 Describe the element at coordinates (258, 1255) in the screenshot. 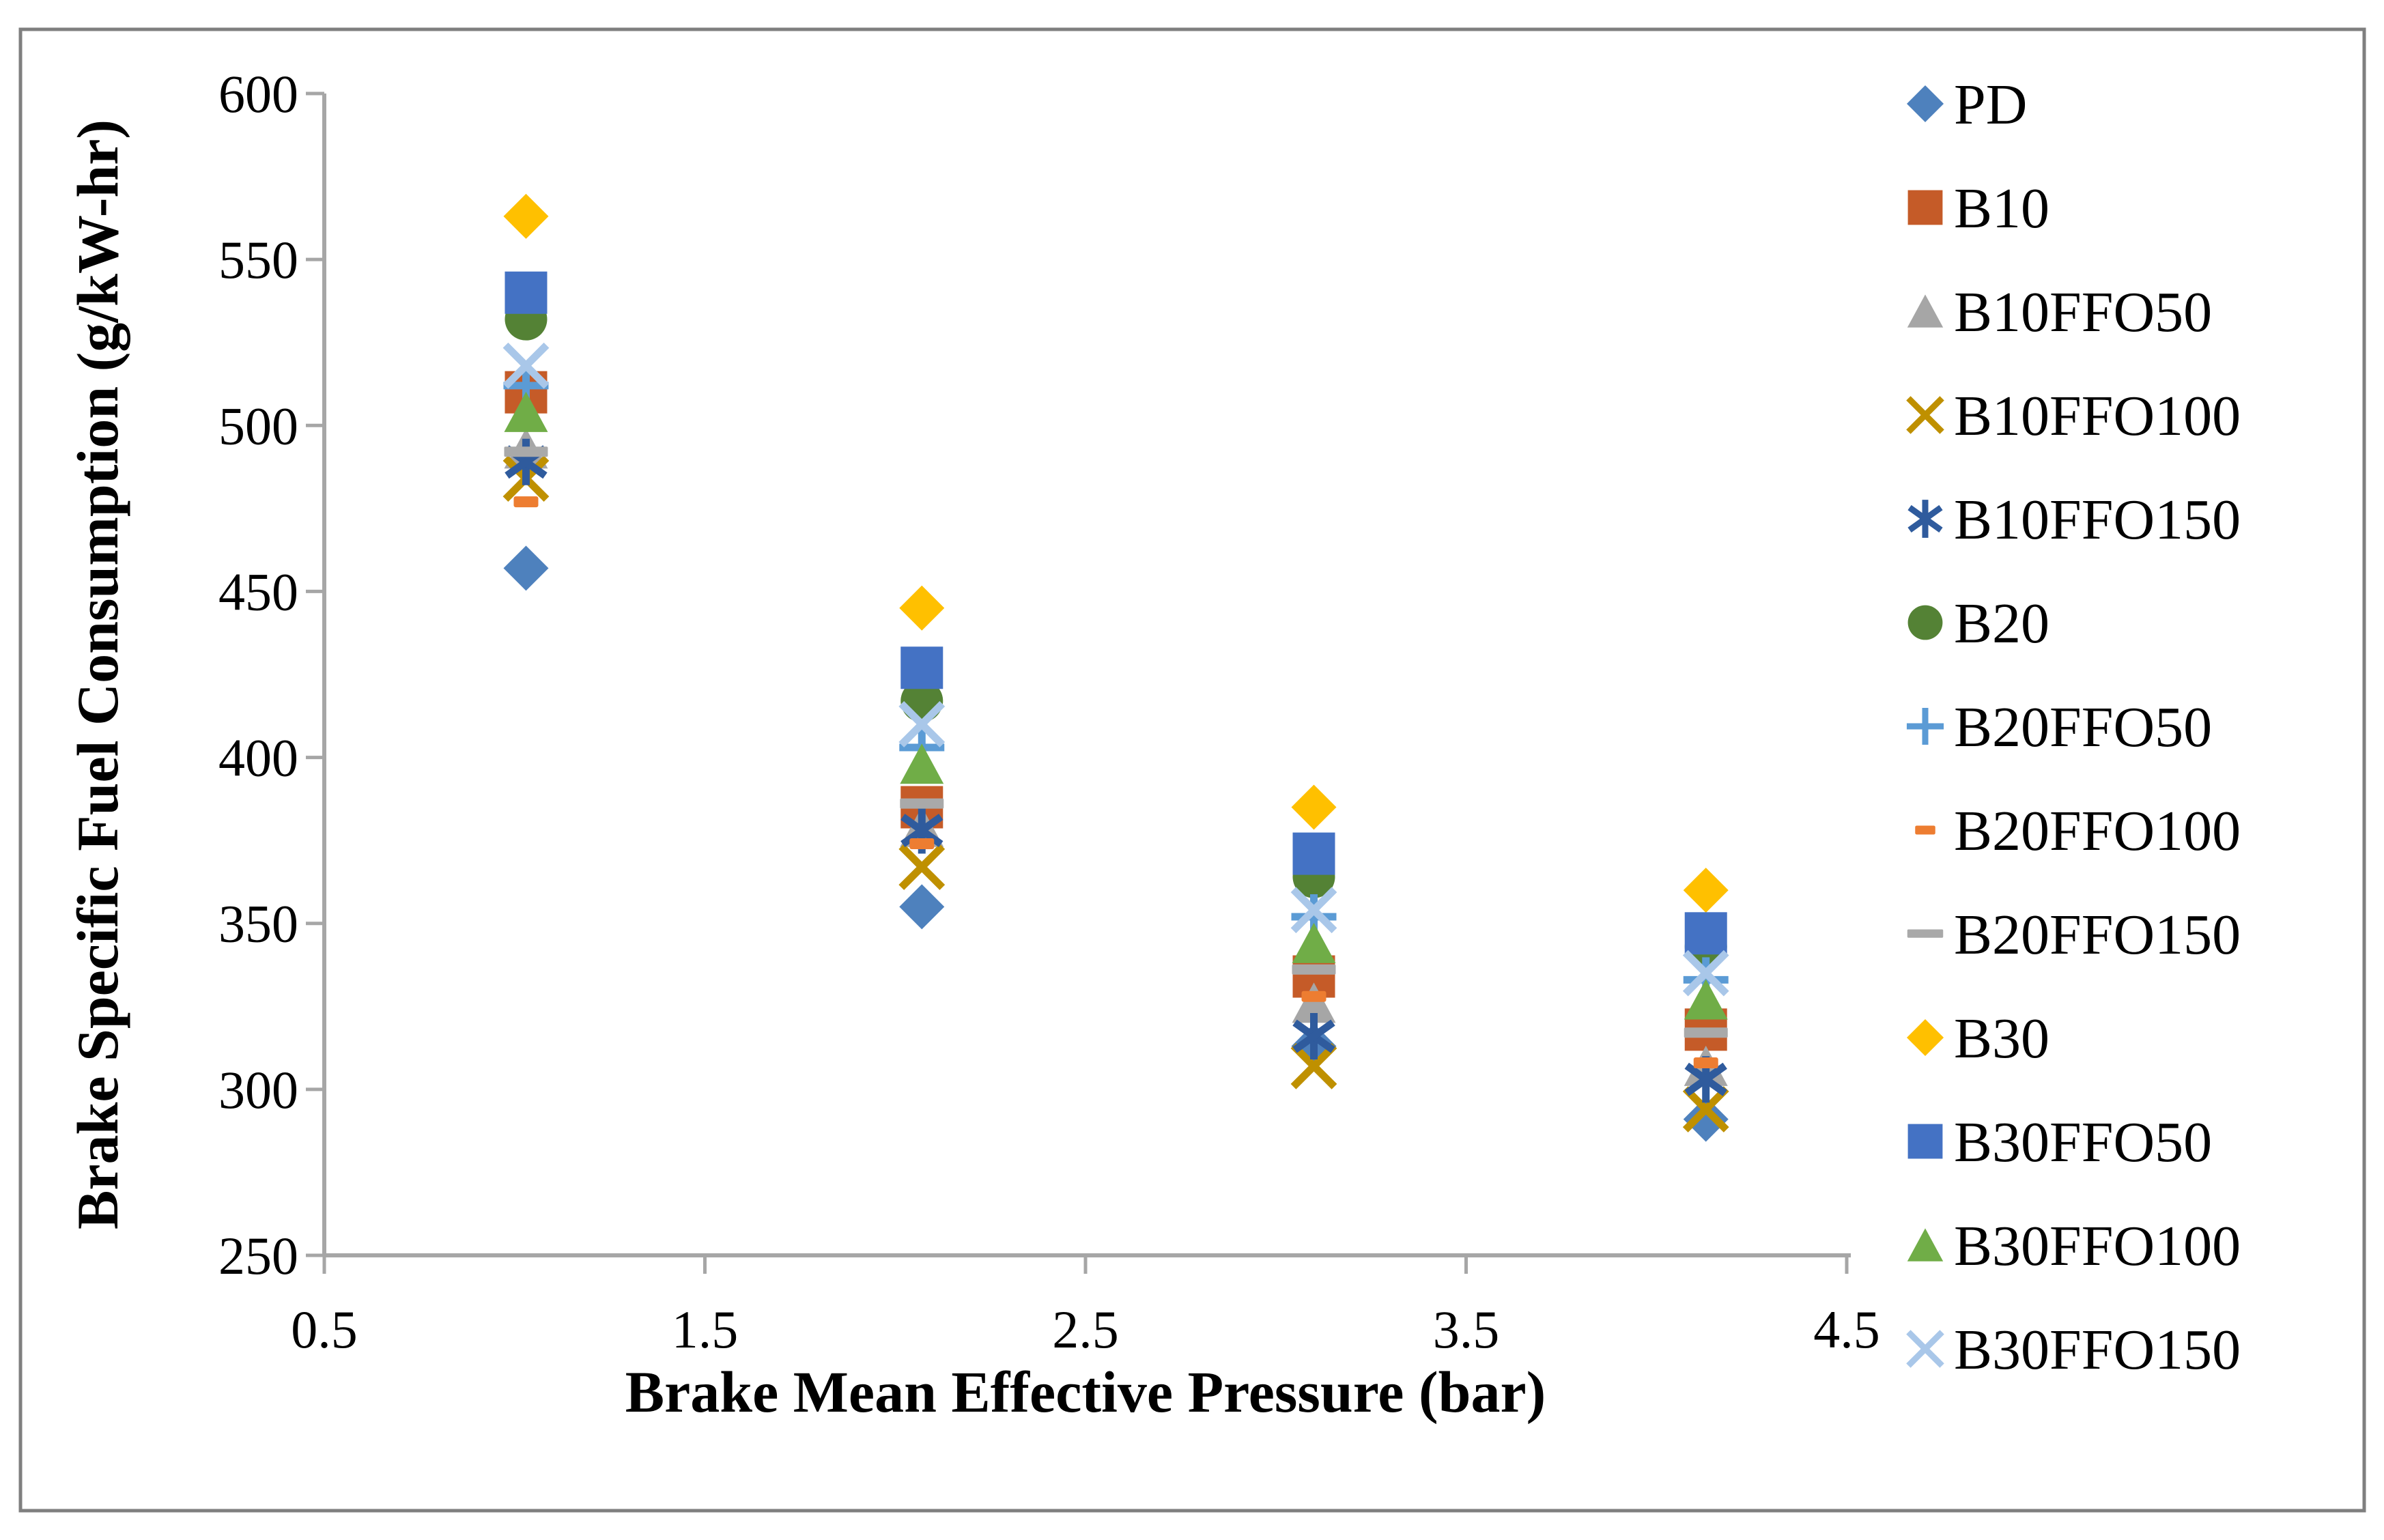

I see `y-tick-label: 250` at that location.